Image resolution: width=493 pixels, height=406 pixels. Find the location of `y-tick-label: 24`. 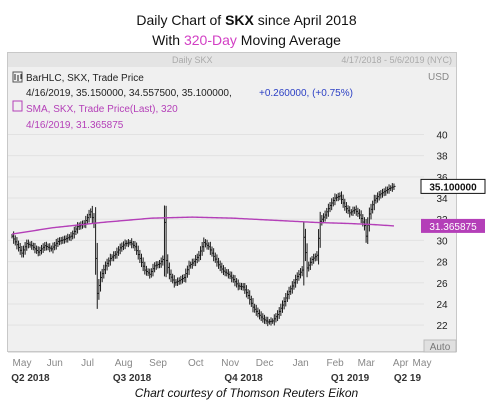

y-tick-label: 24 is located at coordinates (442, 305).